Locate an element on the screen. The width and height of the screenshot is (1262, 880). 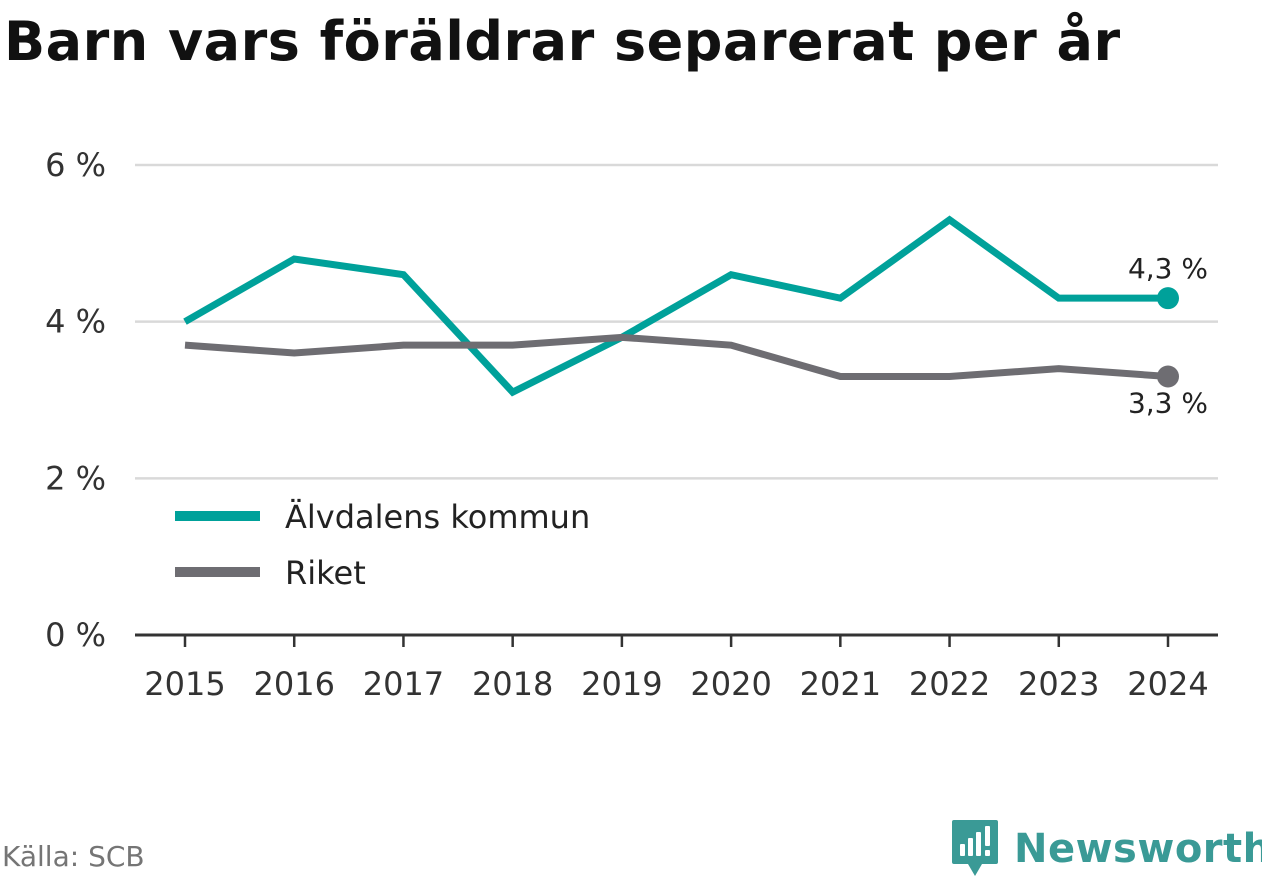
x-tick-label: 2021 is located at coordinates (840, 684).